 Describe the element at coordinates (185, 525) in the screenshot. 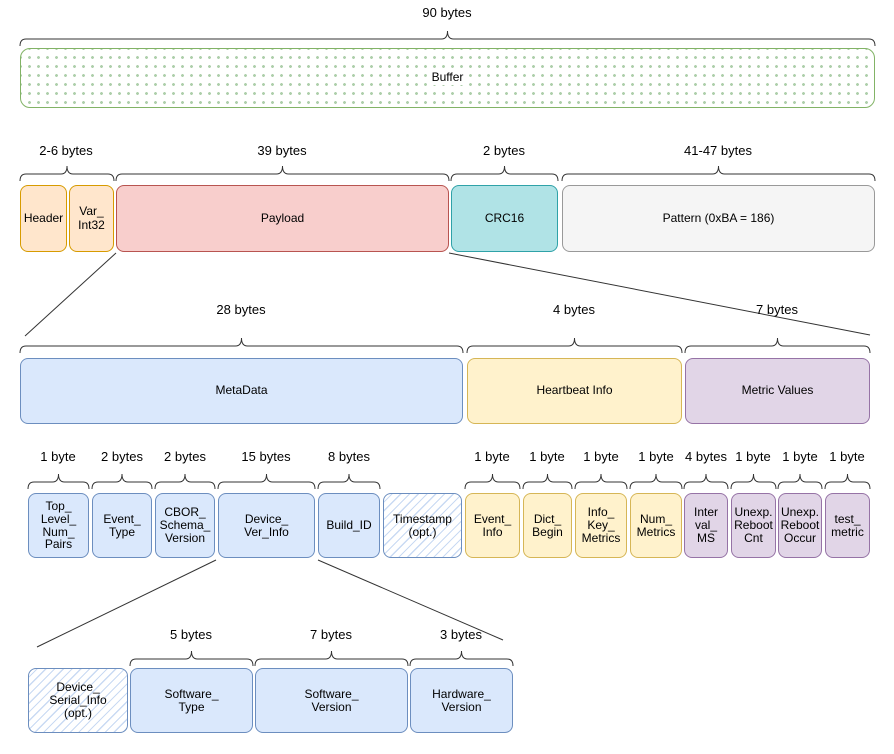

I see `cbor-schema-version-box: CBOR_ Schema_ Version` at that location.